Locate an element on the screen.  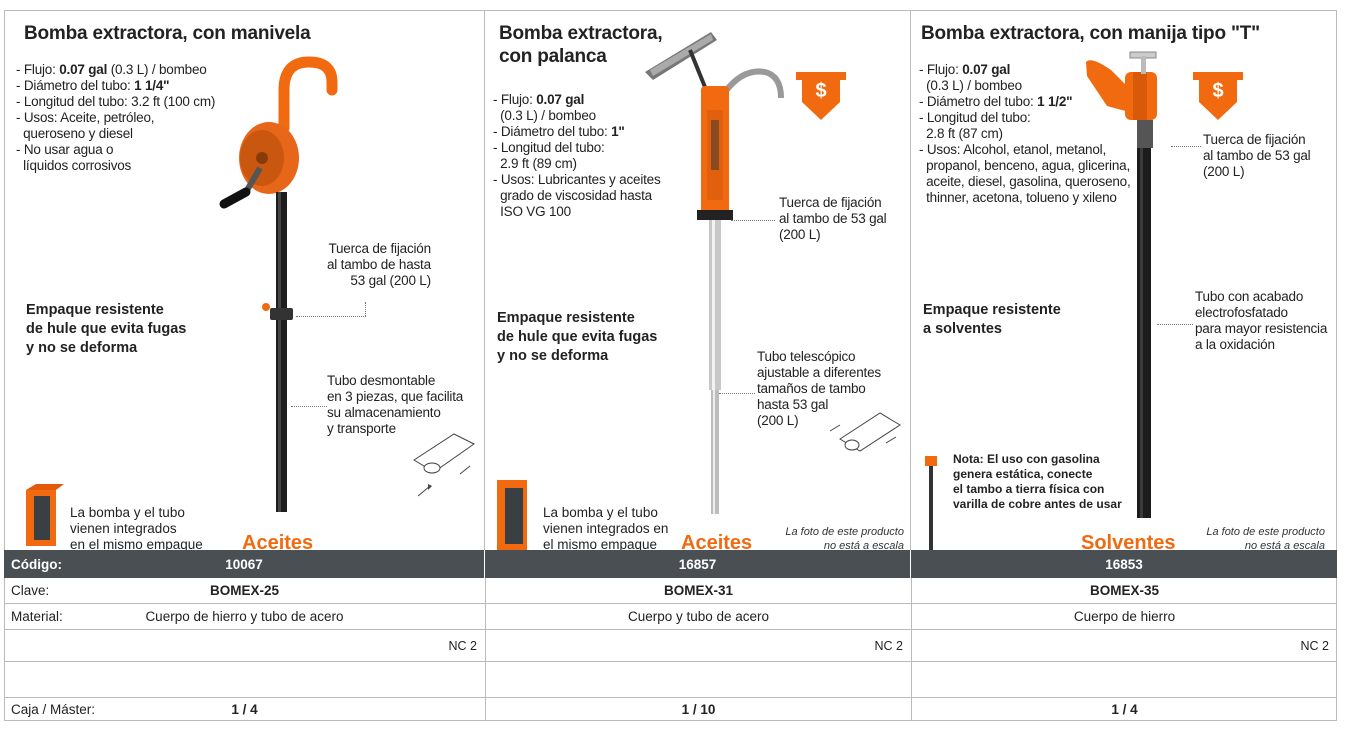
codigo-value: 16857 is located at coordinates (697, 564).